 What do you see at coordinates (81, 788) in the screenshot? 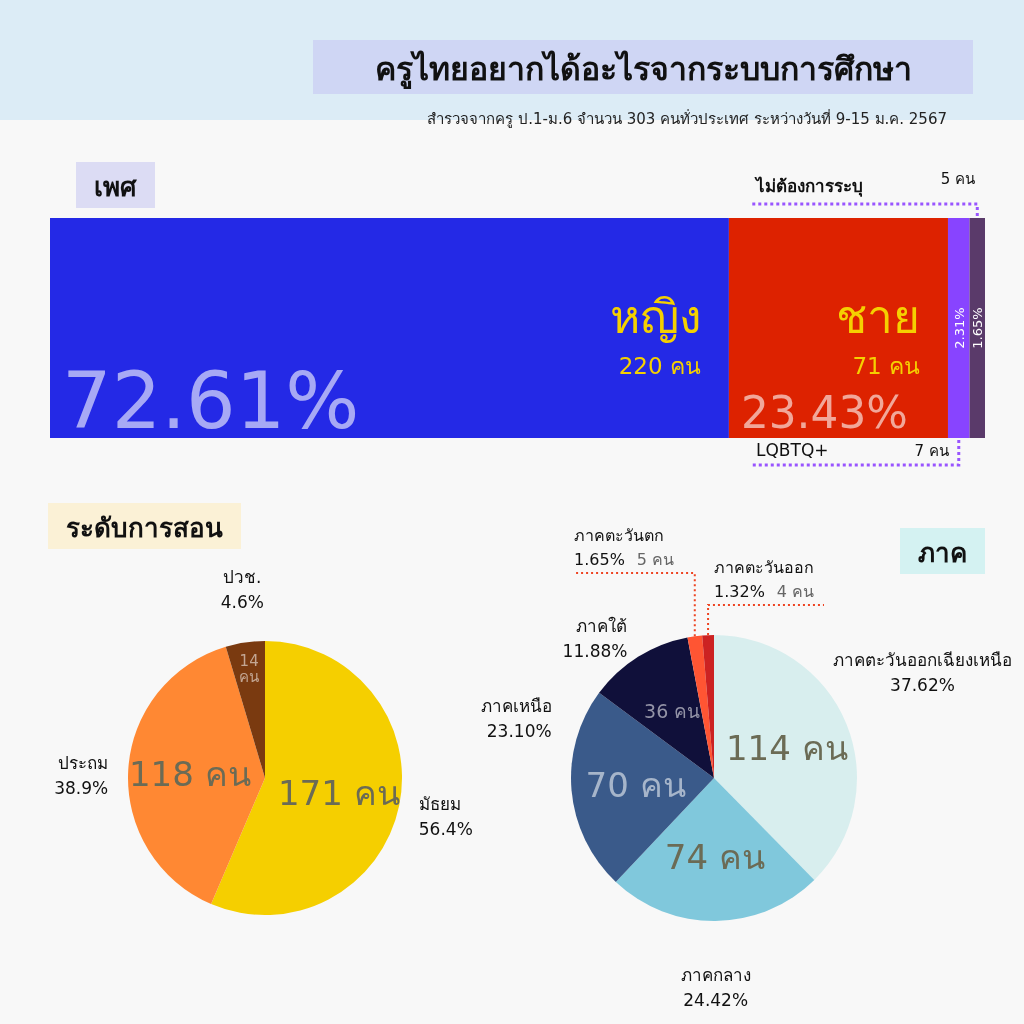
I see `text: 38.9%` at bounding box center [81, 788].